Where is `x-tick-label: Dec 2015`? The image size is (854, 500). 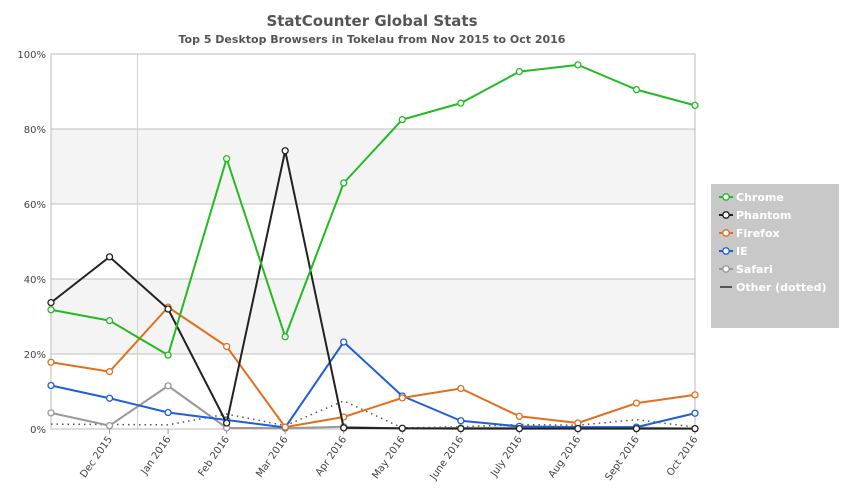
x-tick-label: Dec 2015 is located at coordinates (96, 457).